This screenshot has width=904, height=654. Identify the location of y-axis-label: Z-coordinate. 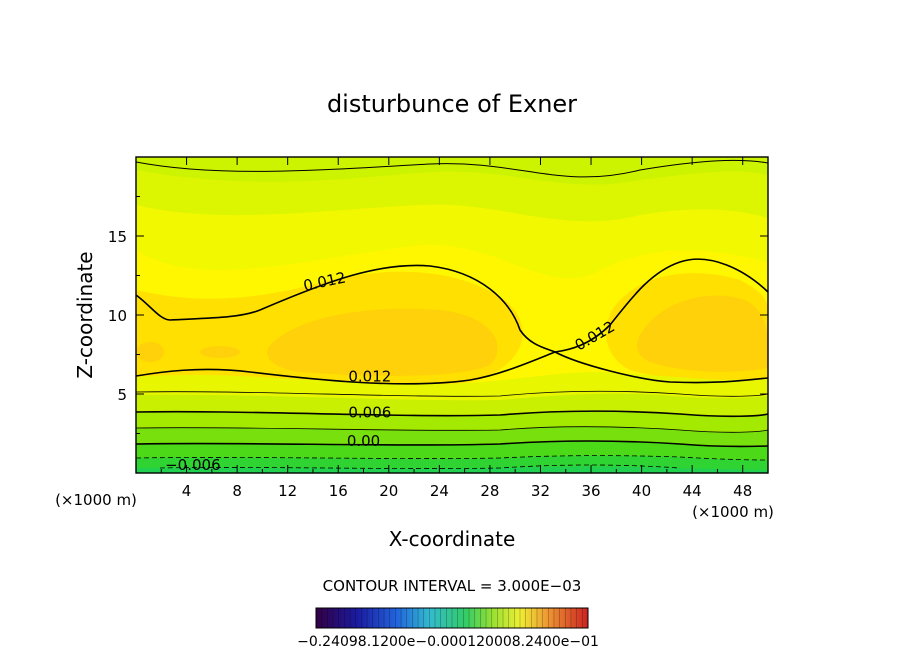
(85, 314).